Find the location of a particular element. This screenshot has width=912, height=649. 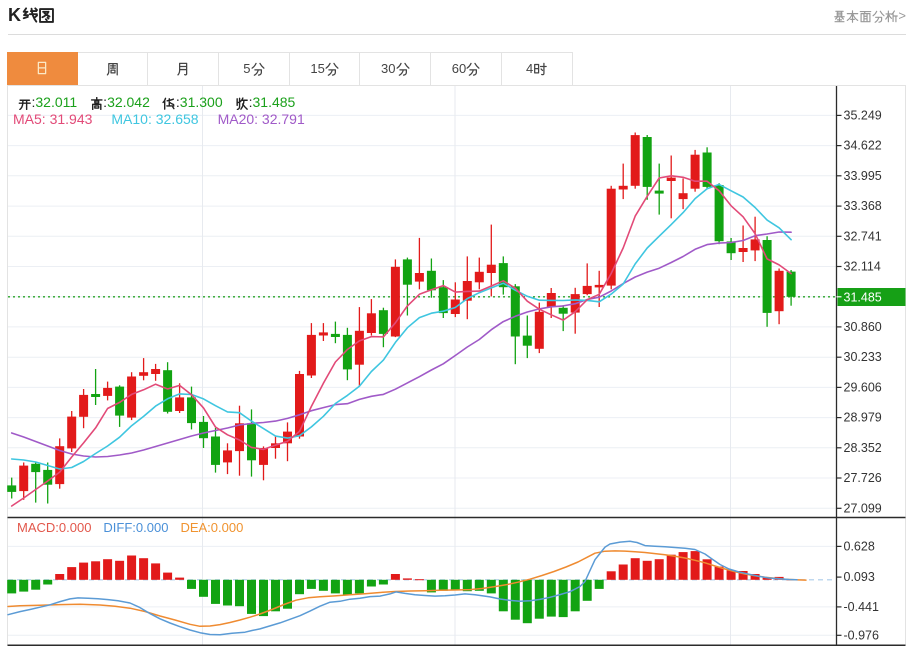

svg-text: 32.741 is located at coordinates (863, 236).